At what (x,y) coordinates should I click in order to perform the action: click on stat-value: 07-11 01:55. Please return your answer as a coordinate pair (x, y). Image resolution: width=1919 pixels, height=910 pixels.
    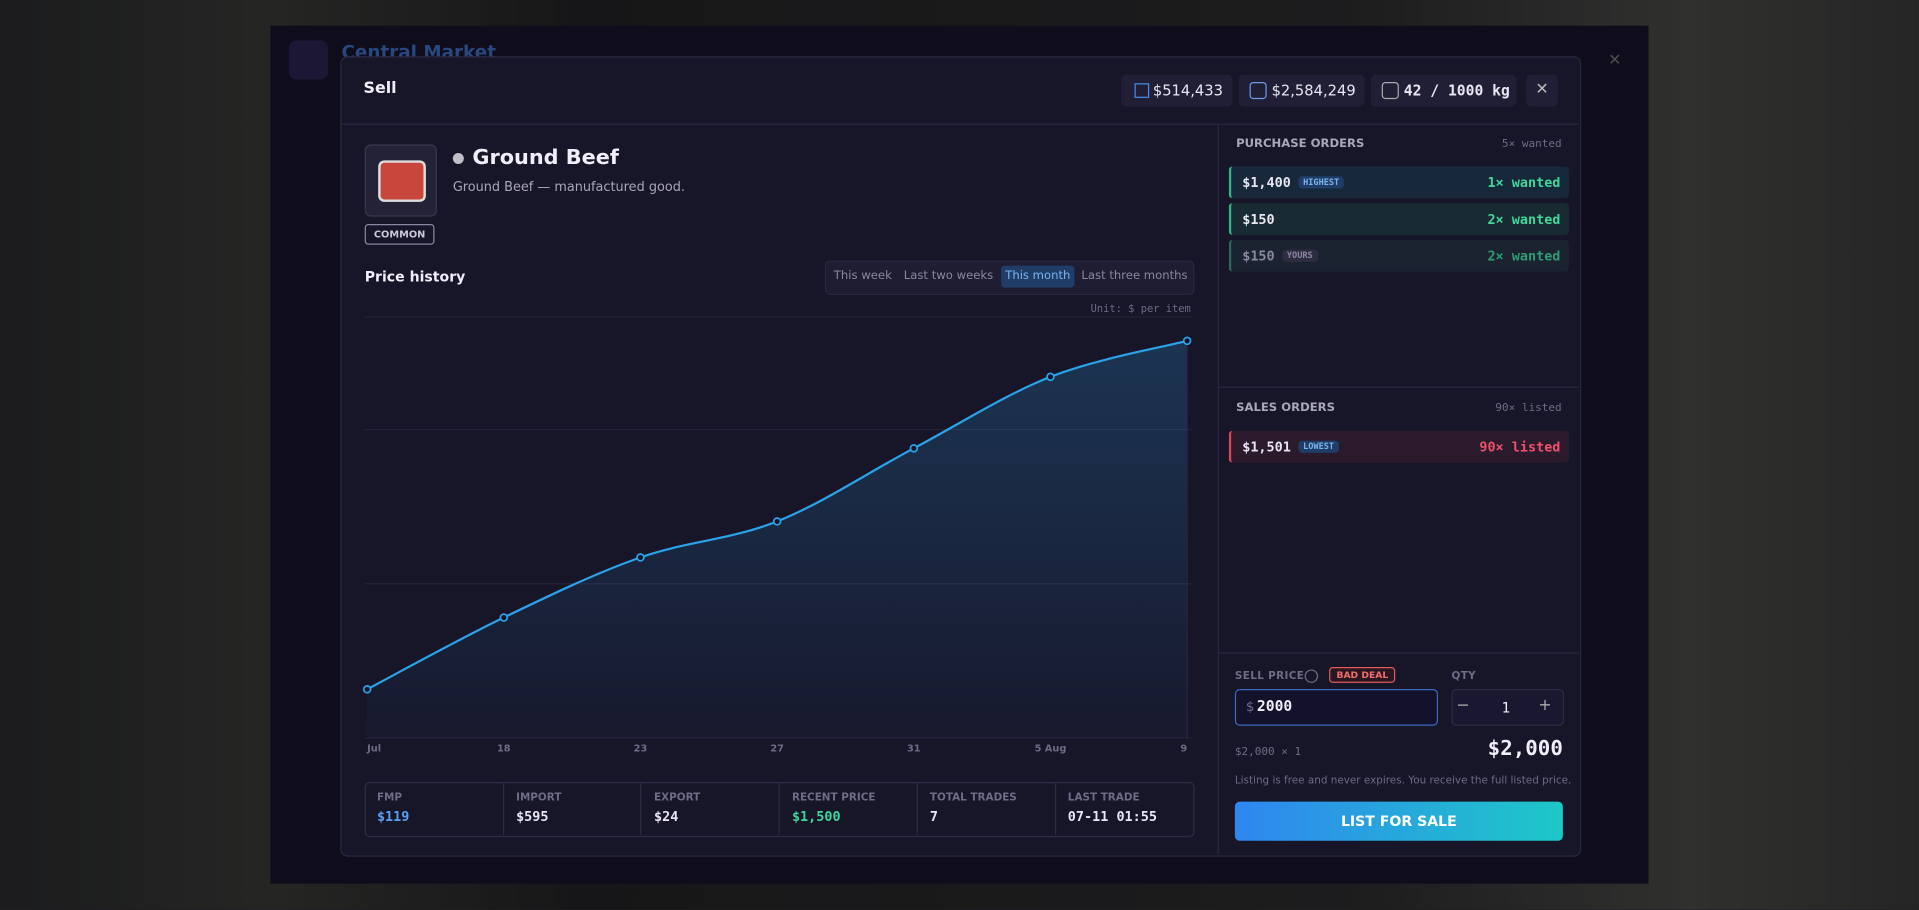
    Looking at the image, I should click on (1112, 816).